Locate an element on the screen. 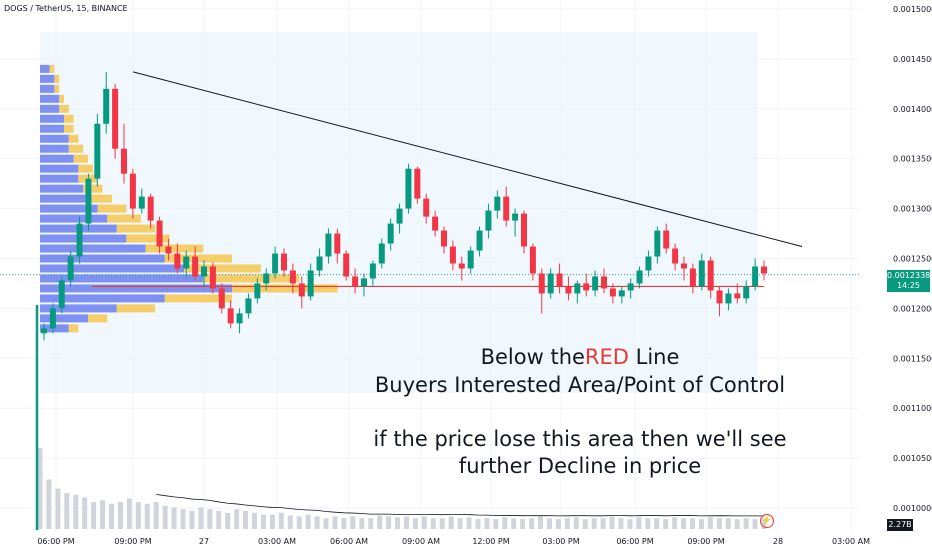  annotation-line2: Buyers Interested Area/Point of Control is located at coordinates (580, 385).